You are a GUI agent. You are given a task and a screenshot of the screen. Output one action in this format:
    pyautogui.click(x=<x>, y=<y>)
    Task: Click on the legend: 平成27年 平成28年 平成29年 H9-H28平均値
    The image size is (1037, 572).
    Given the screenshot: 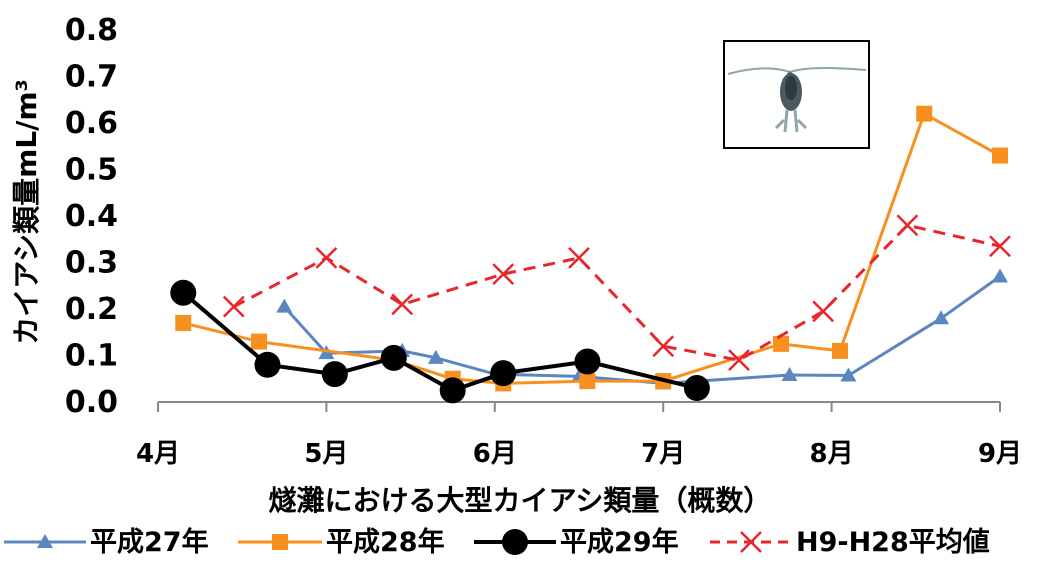 What is the action you would take?
    pyautogui.click(x=497, y=542)
    